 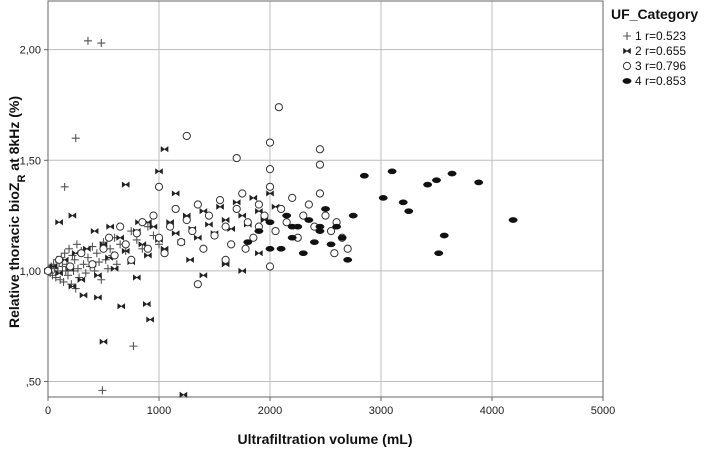 What do you see at coordinates (48, 411) in the screenshot?
I see `x-tick-label: 0` at bounding box center [48, 411].